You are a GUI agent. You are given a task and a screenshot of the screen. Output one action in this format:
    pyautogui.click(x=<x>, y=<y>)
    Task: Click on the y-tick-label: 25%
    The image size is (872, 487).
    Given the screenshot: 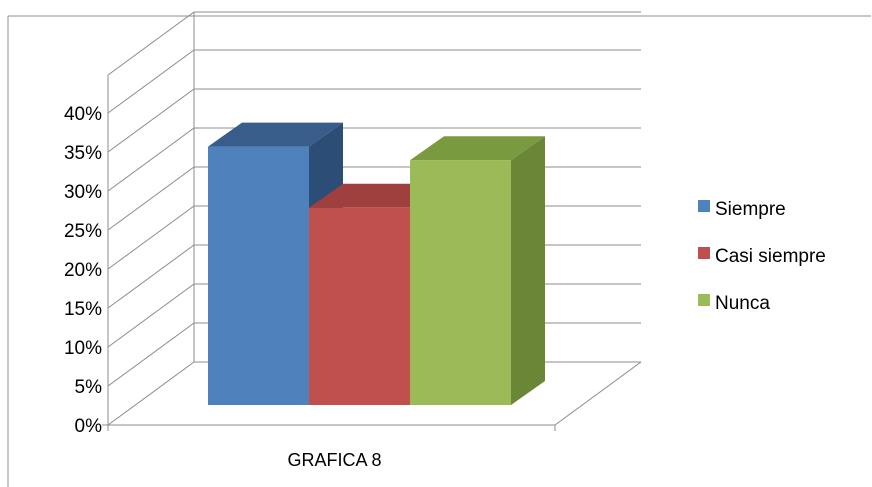 What is the action you would take?
    pyautogui.click(x=83, y=231)
    